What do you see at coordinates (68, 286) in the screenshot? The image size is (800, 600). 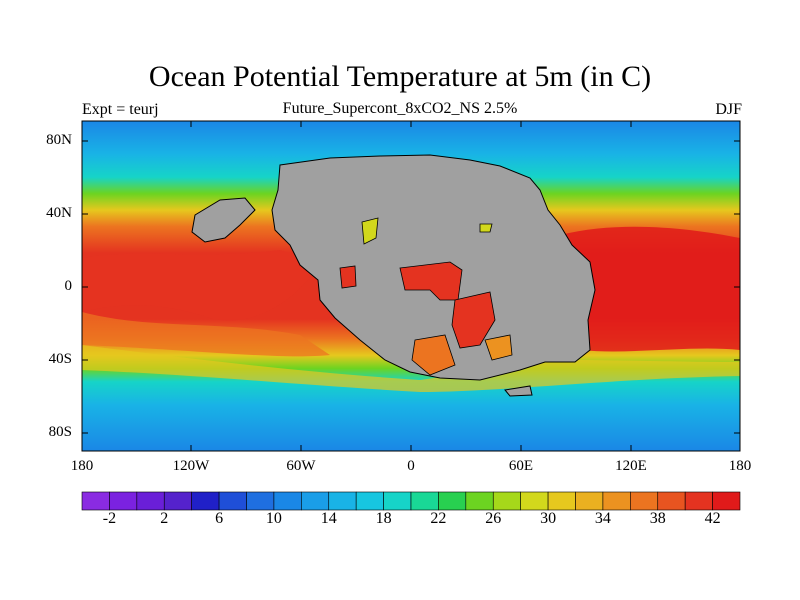 I see `y-tick-label: 0` at bounding box center [68, 286].